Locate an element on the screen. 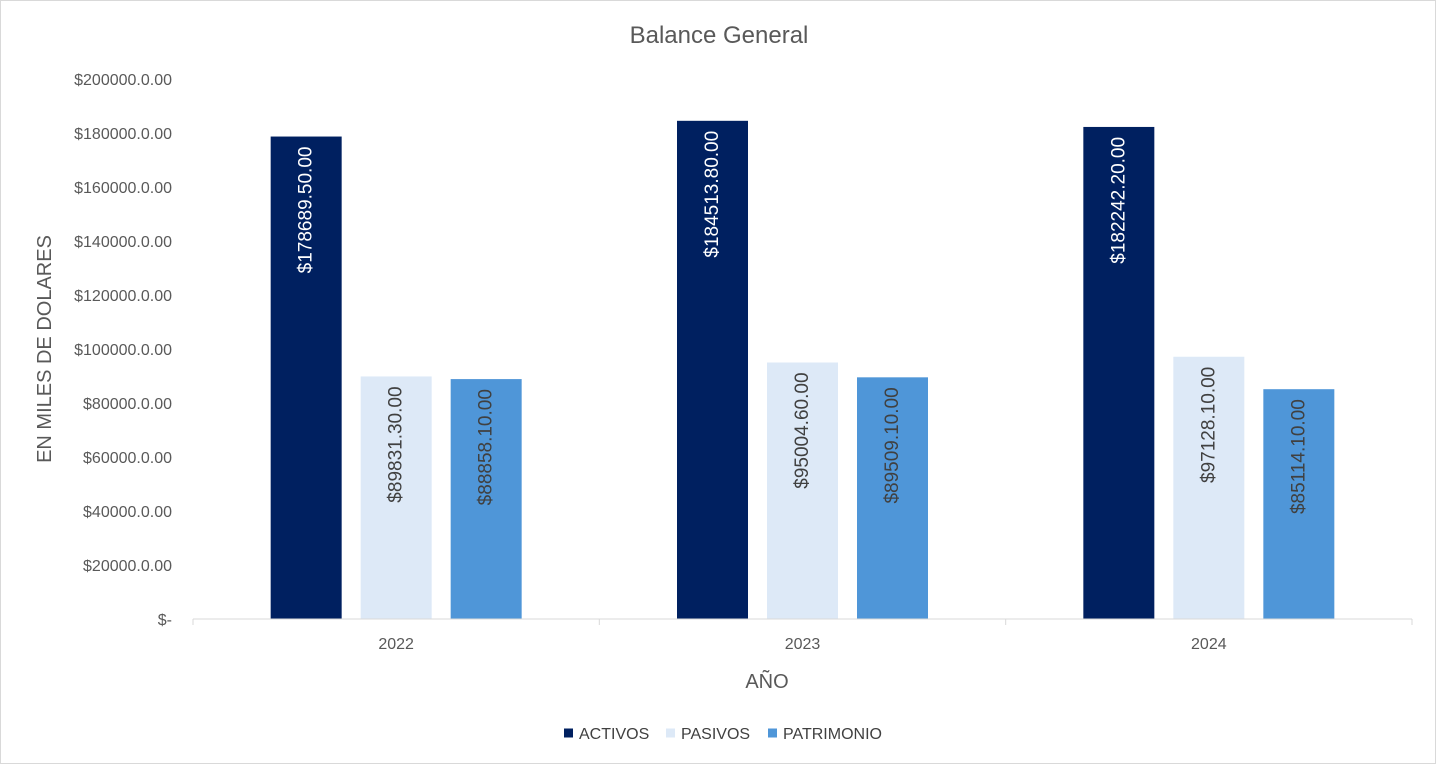  bar-pasivos-2023 is located at coordinates (802, 490).